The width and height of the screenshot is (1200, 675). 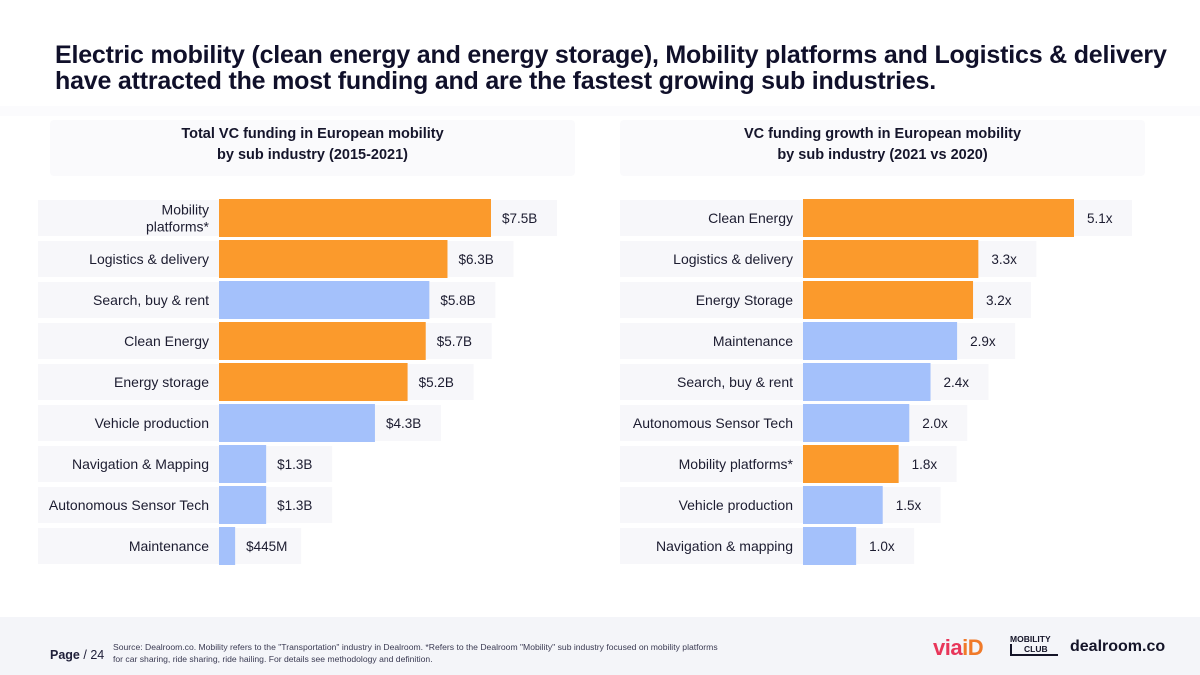 I want to click on value-label: $5.8B, so click(x=457, y=300).